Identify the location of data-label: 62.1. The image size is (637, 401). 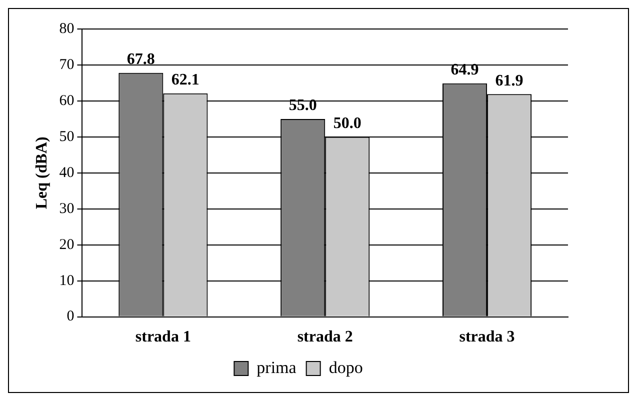
(185, 80).